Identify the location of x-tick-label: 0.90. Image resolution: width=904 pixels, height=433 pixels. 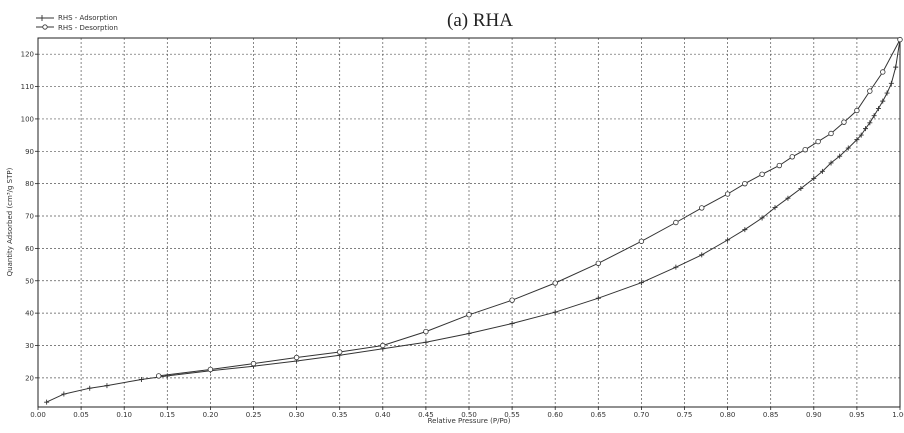
(814, 415).